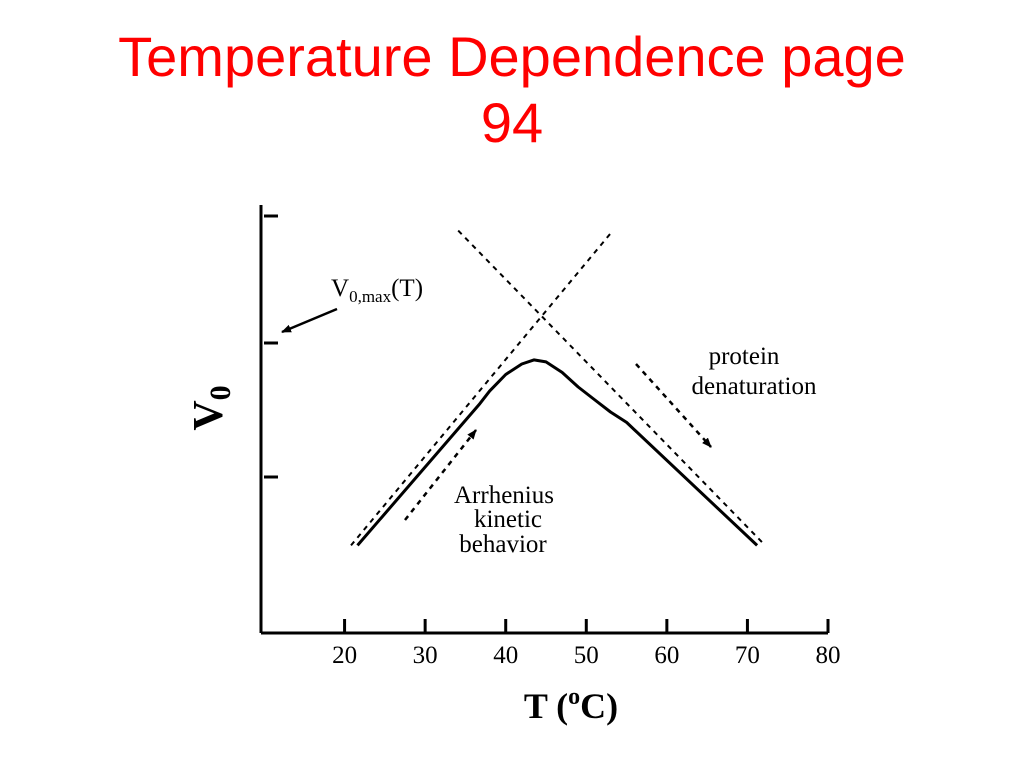 The width and height of the screenshot is (1024, 768). What do you see at coordinates (666, 655) in the screenshot?
I see `x-tick-label: 60` at bounding box center [666, 655].